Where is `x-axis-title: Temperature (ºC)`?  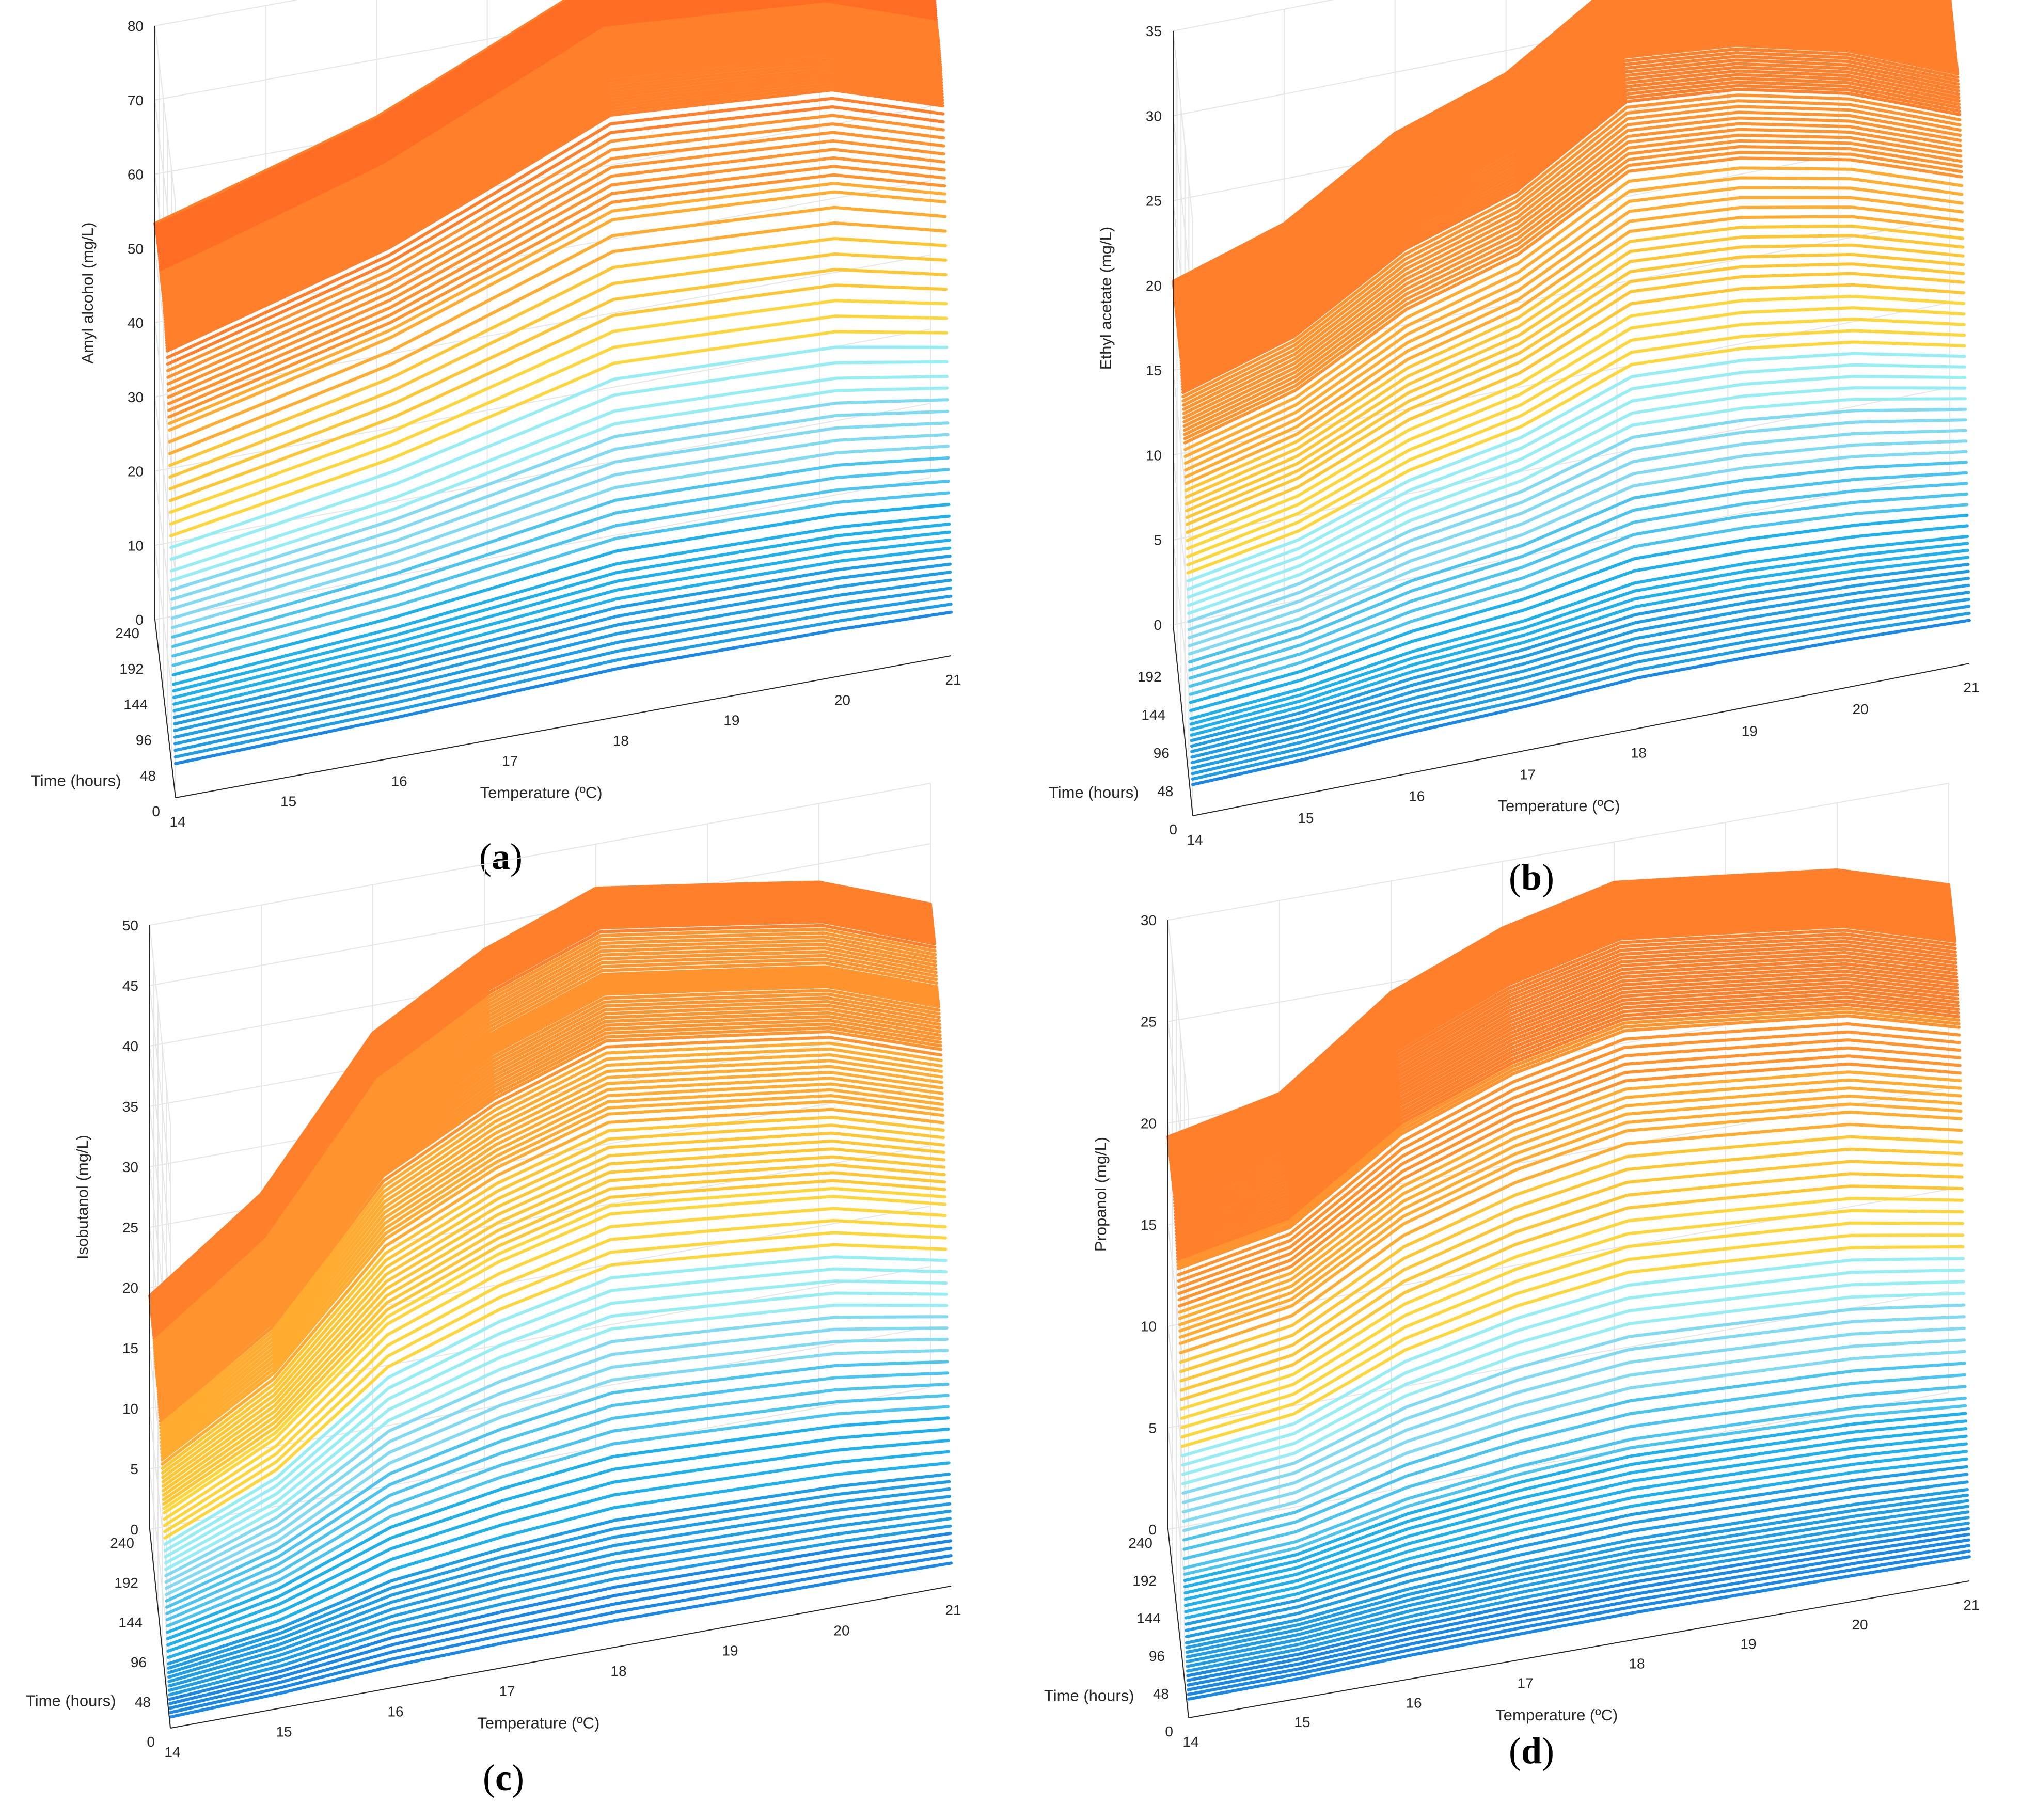
x-axis-title: Temperature (ºC) is located at coordinates (1557, 1715).